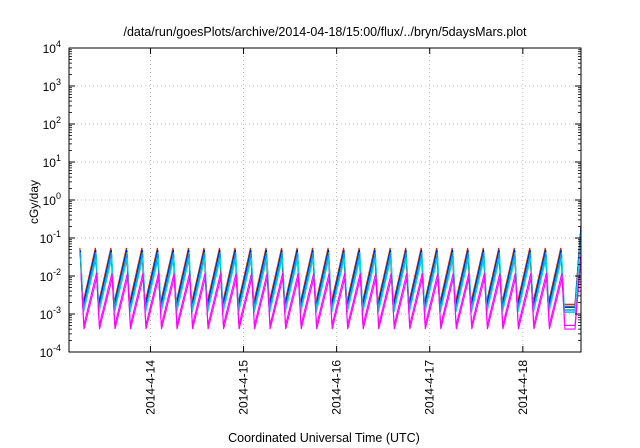 This screenshot has width=640, height=448. What do you see at coordinates (331, 293) in the screenshot?
I see `series-line` at bounding box center [331, 293].